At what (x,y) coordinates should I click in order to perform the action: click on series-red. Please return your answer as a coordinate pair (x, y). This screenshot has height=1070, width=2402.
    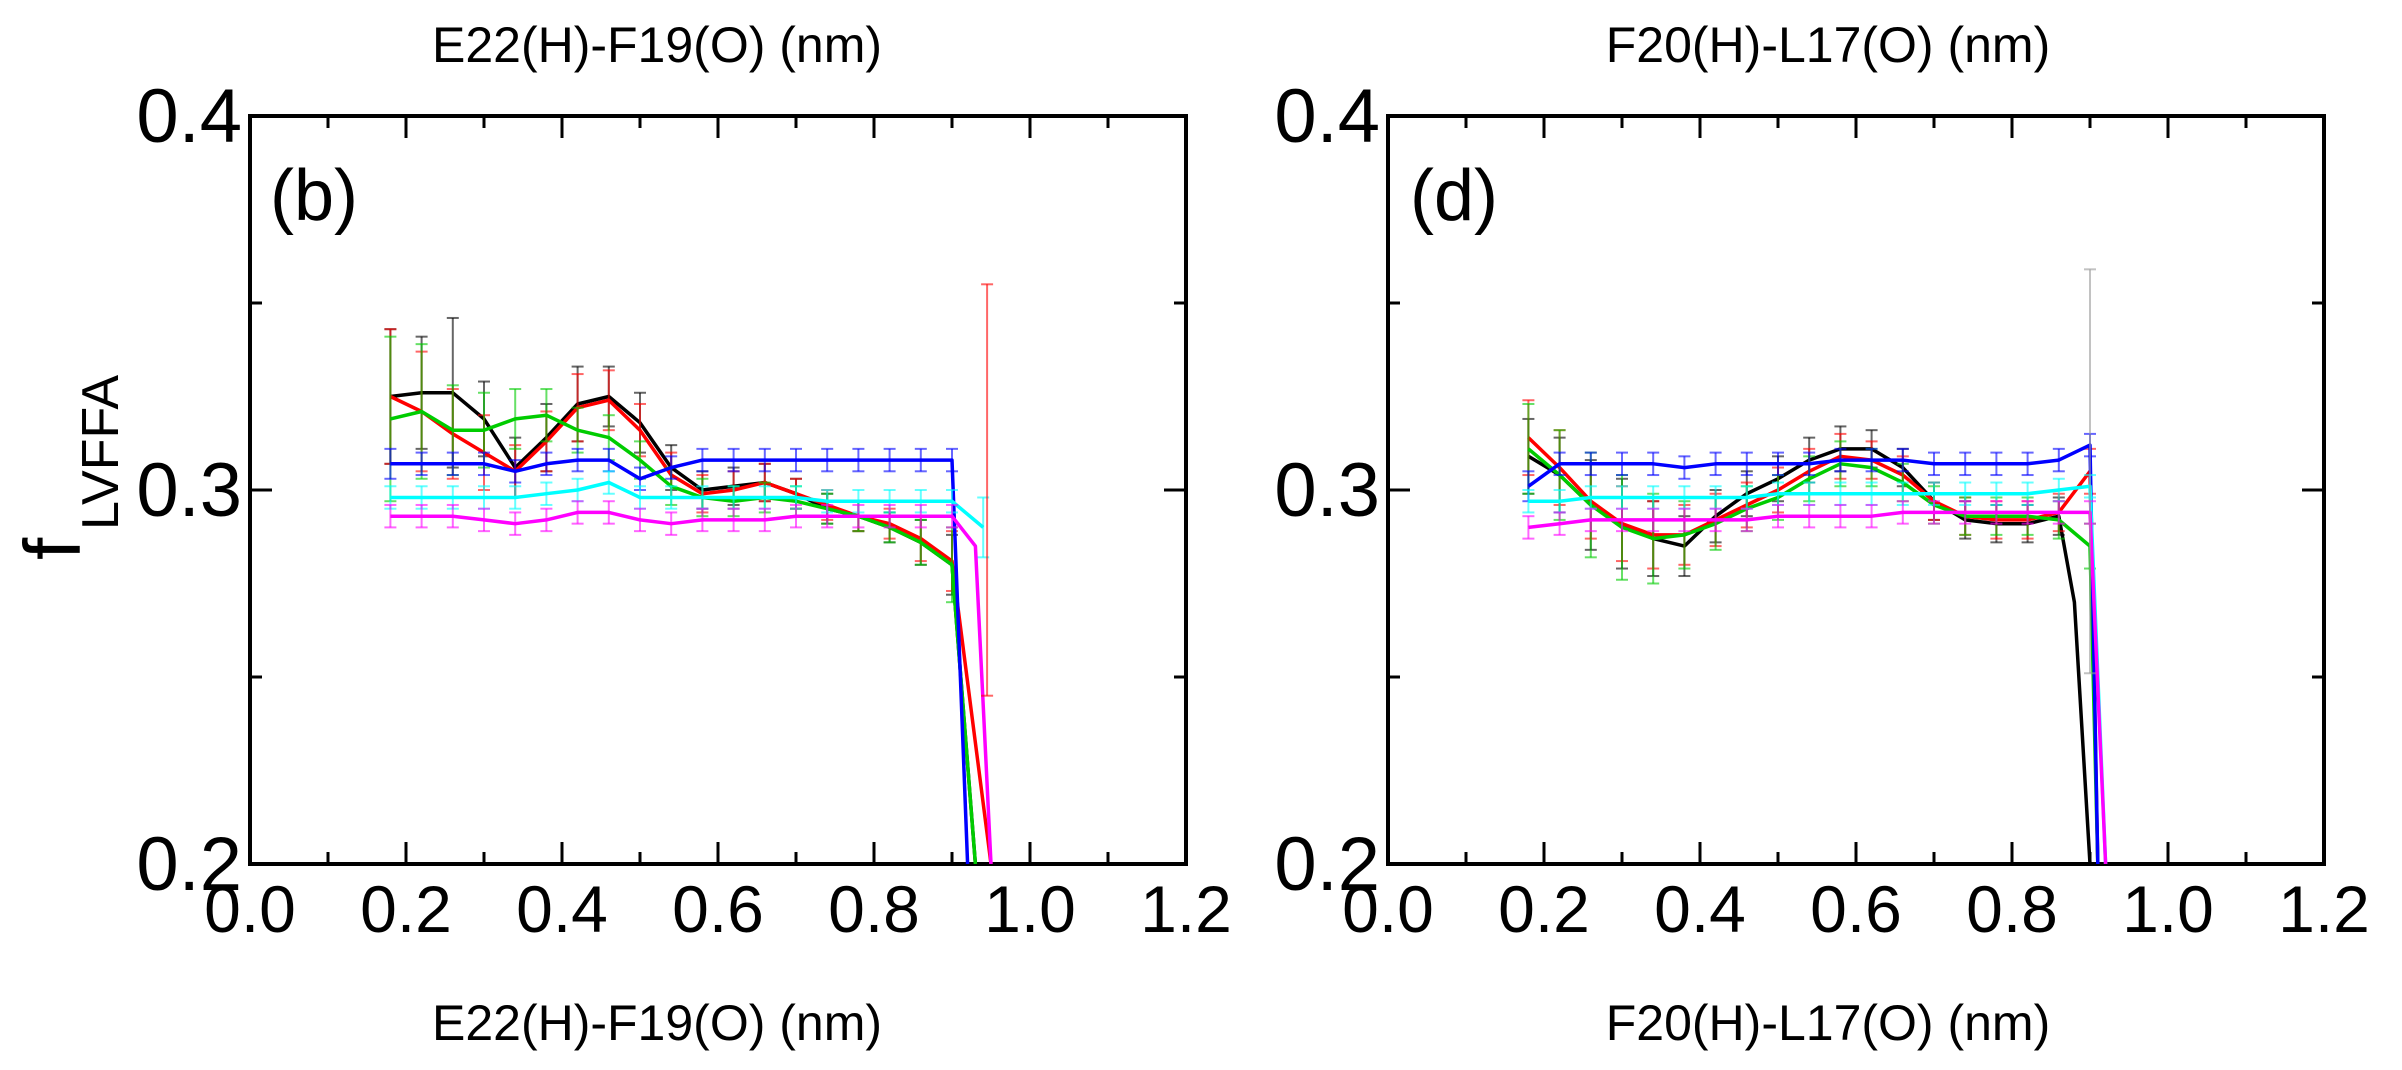
    Looking at the image, I should click on (688, 596).